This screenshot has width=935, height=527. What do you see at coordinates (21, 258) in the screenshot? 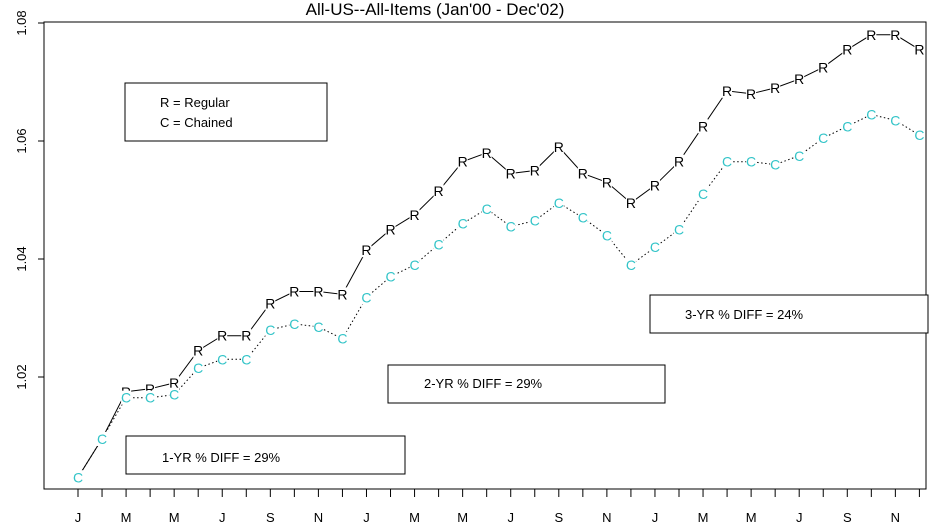
I see `y-tick-label: 1.04` at bounding box center [21, 258].